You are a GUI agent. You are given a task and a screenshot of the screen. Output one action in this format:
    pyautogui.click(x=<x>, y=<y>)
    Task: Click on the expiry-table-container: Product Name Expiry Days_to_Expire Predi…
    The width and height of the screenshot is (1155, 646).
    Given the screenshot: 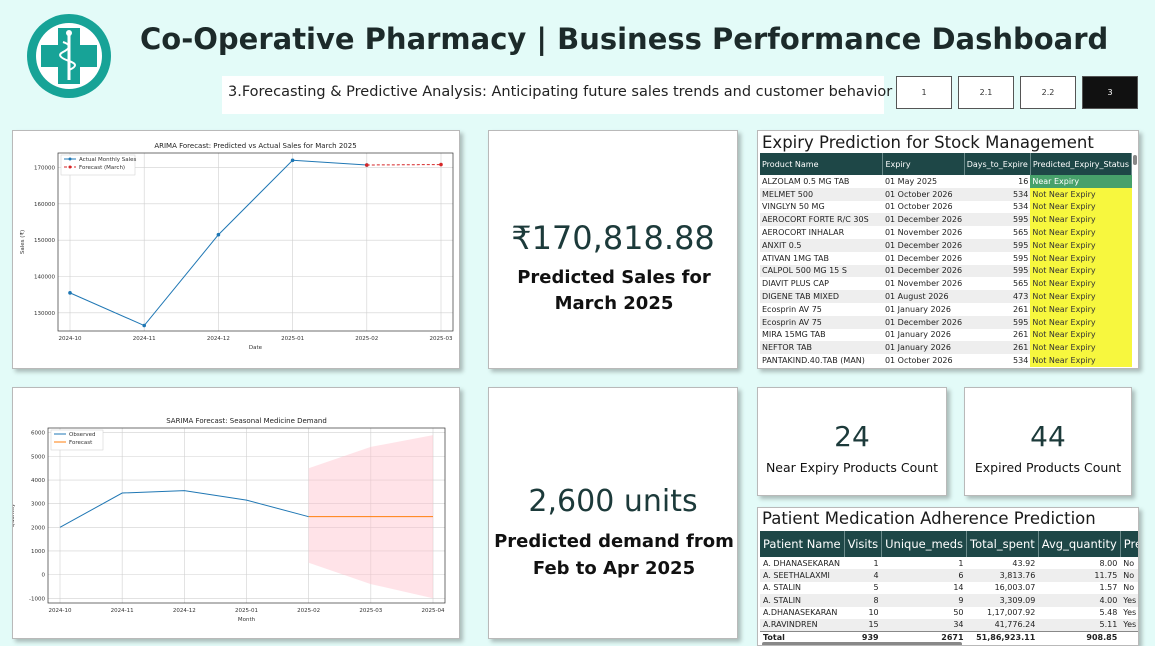 What is the action you would take?
    pyautogui.click(x=946, y=260)
    